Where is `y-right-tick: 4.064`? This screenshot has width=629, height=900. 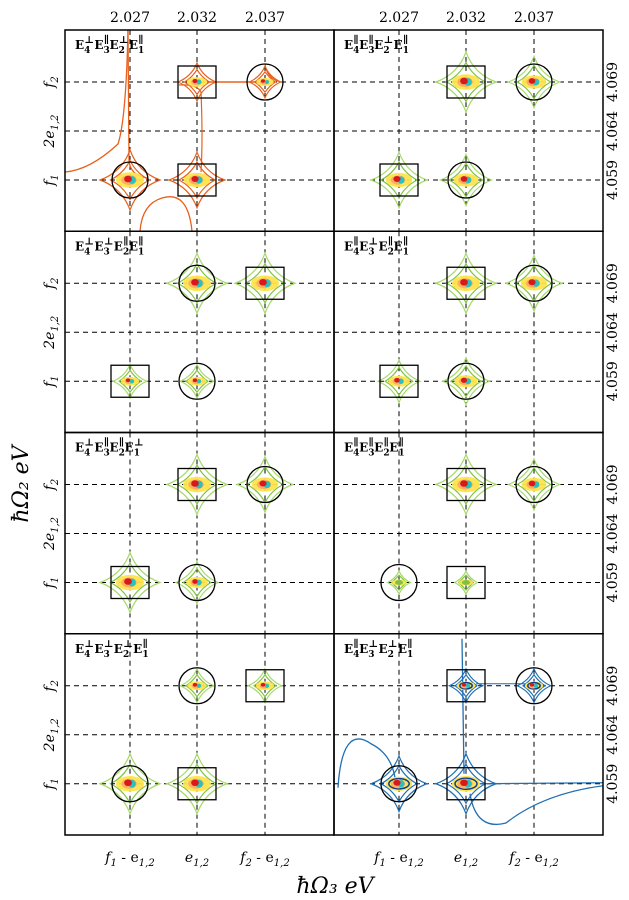
y-right-tick: 4.064 is located at coordinates (613, 131).